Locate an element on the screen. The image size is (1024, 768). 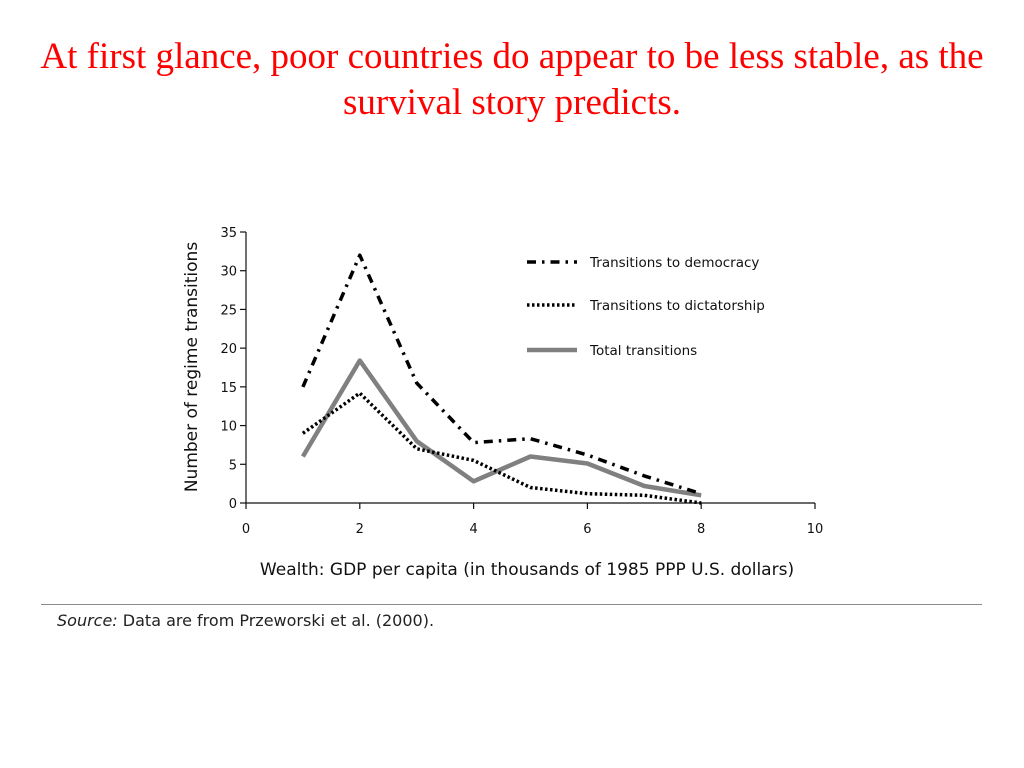
y-tick-label: 20 is located at coordinates (228, 349).